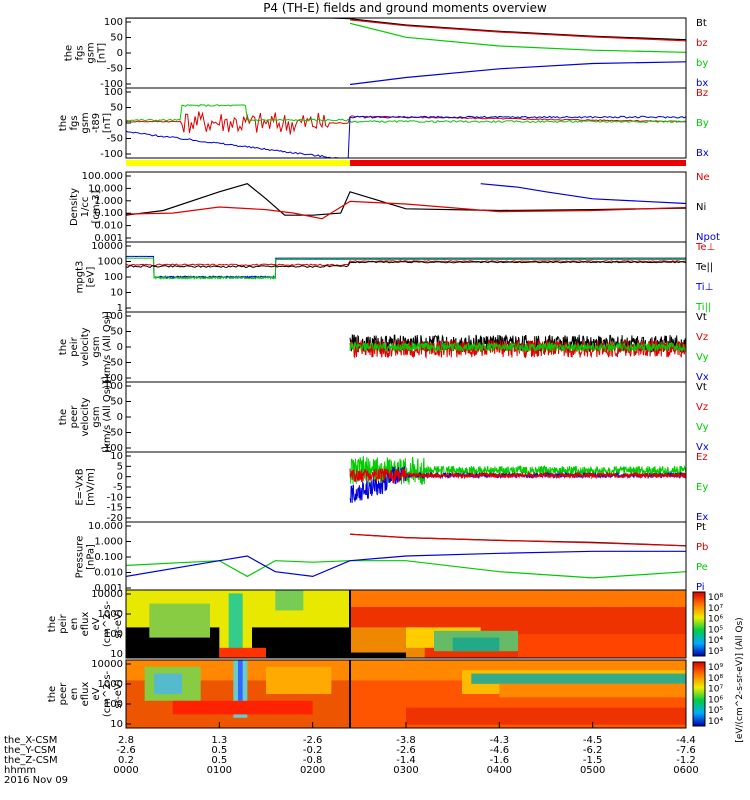 The width and height of the screenshot is (750, 800). What do you see at coordinates (96, 623) in the screenshot?
I see `ylabel-line: eV` at bounding box center [96, 623].